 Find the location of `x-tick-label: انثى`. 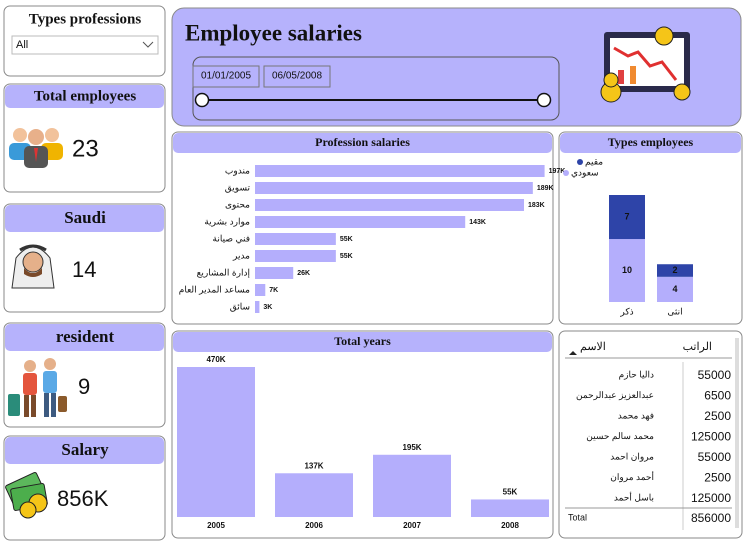

x-tick-label: انثى is located at coordinates (674, 311).